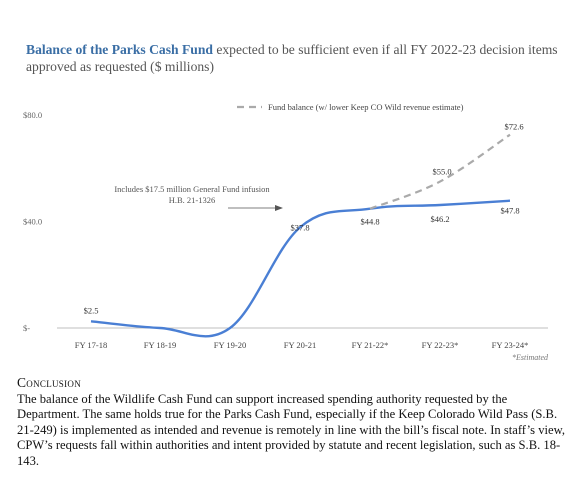  What do you see at coordinates (119, 49) in the screenshot?
I see `chart-title-lead: Balance of the Parks Cash Fund` at bounding box center [119, 49].